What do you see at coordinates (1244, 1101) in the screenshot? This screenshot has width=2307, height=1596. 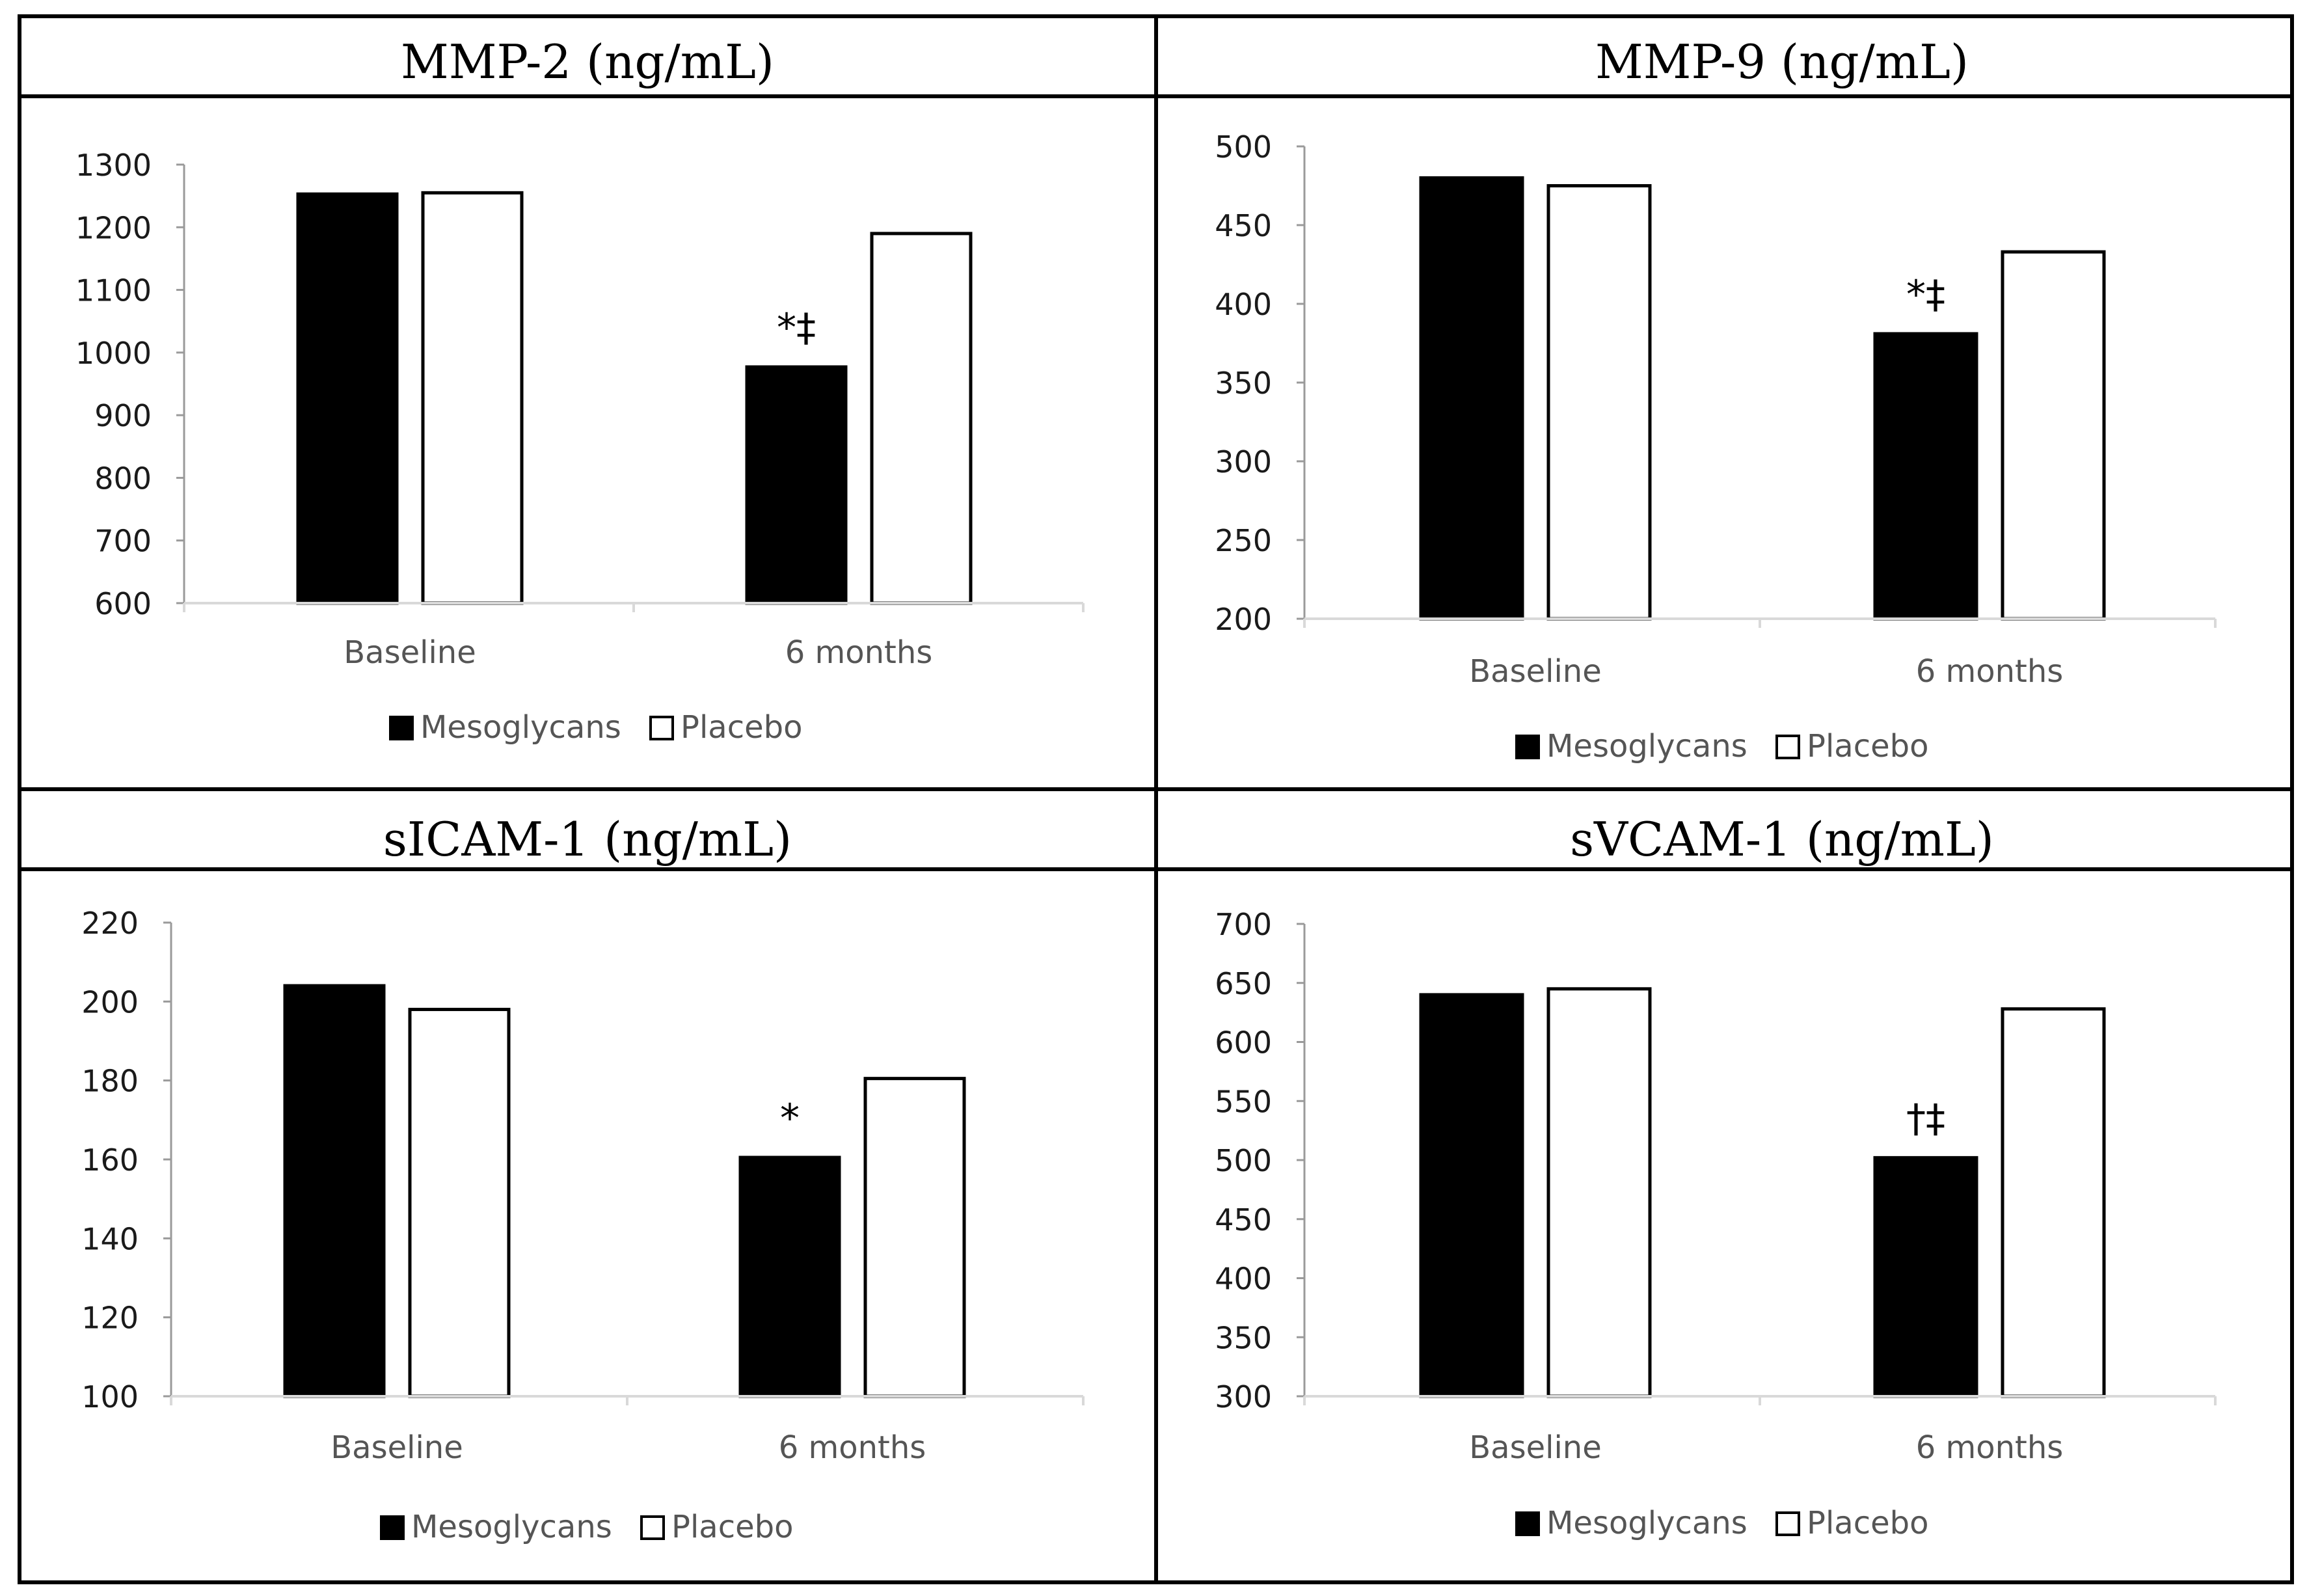 I see `y-tick-label: 550` at bounding box center [1244, 1101].